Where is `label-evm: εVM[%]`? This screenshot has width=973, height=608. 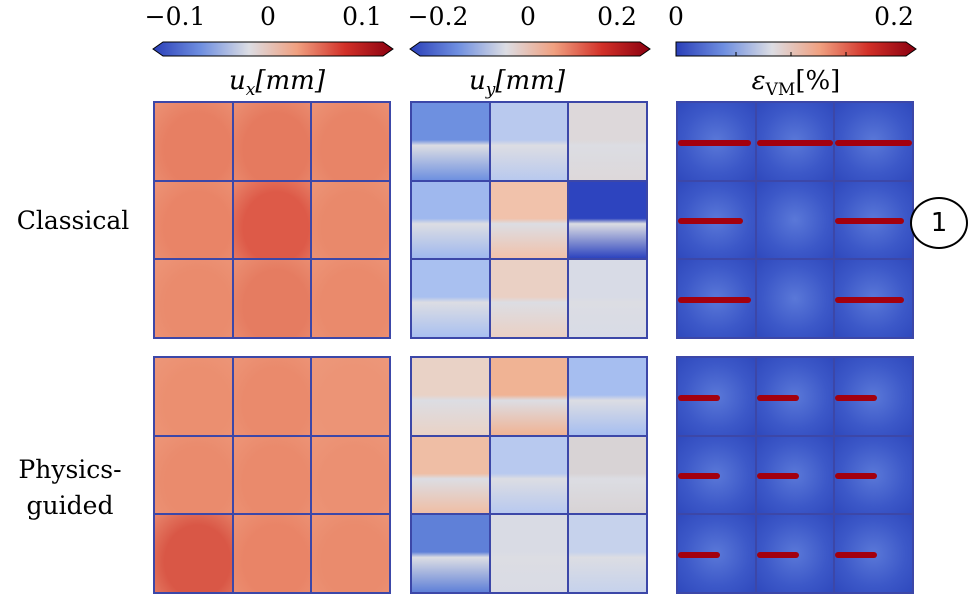 label-evm: εVM[%] is located at coordinates (796, 85).